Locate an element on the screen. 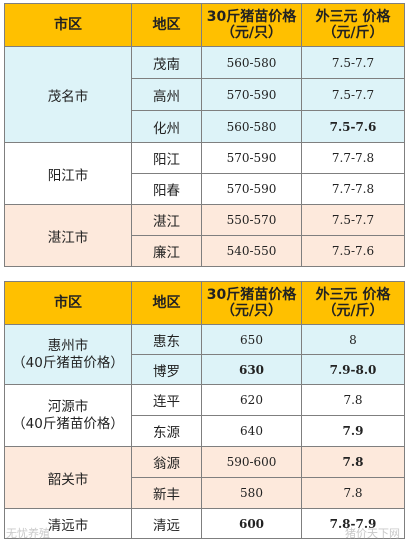 This screenshot has width=406, height=545. area-cell: 阳春 is located at coordinates (166, 189).